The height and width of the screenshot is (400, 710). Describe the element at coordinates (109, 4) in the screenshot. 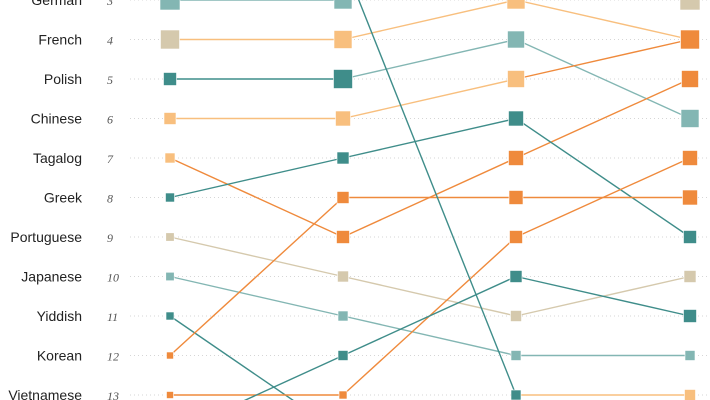

I see `rank-label: 3` at that location.